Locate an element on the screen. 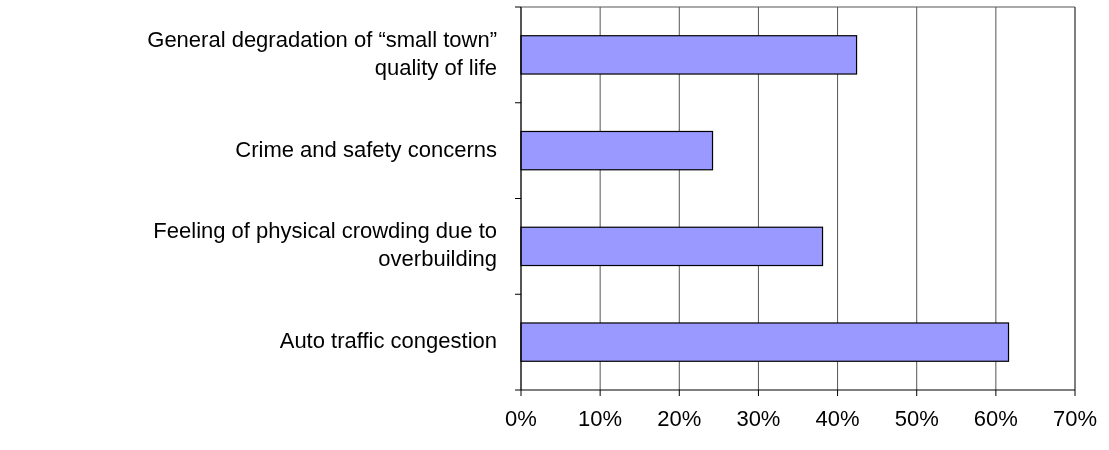  y-tick-label: General degradation of “small town” quality of life is located at coordinates (322, 53).